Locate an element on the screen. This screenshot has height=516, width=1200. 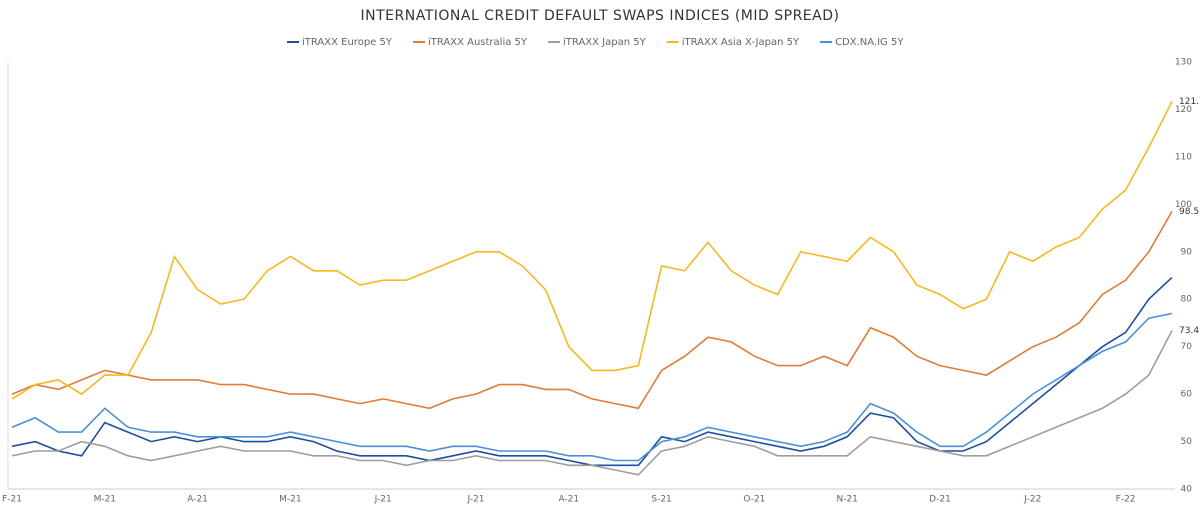
x-tick-label: J-22 is located at coordinates (1032, 500).